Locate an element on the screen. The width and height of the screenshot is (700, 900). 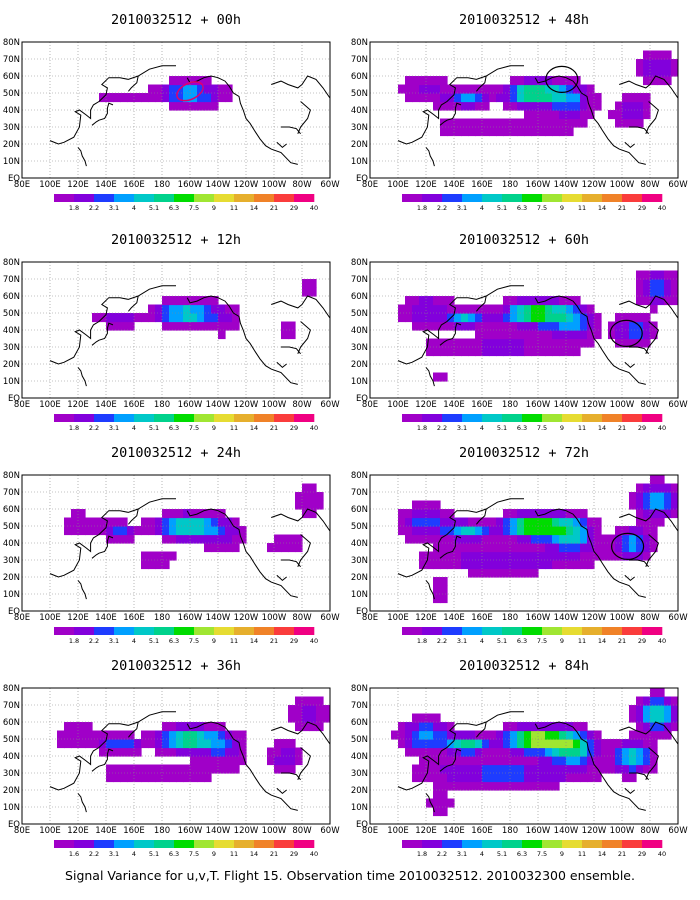
lat-tick-label: 70N is located at coordinates (11, 493).